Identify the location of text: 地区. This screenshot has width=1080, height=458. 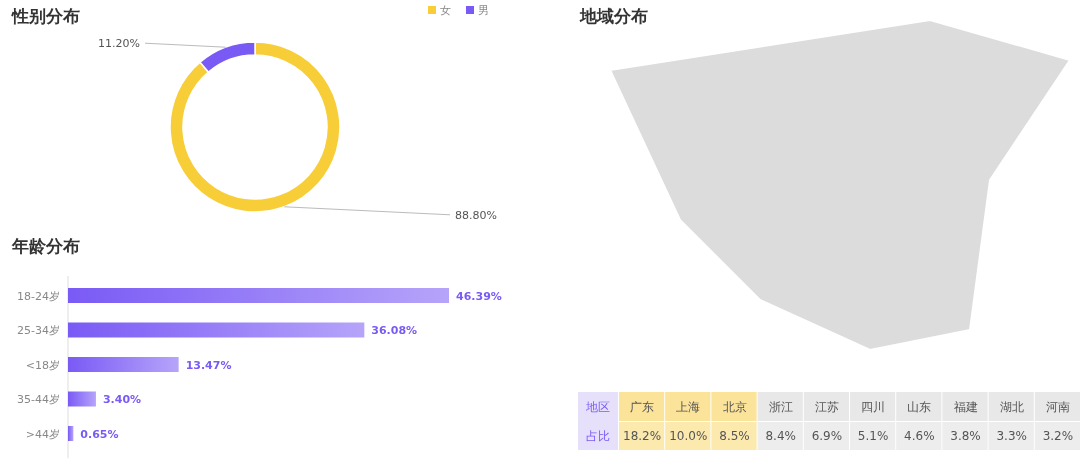
(597, 407).